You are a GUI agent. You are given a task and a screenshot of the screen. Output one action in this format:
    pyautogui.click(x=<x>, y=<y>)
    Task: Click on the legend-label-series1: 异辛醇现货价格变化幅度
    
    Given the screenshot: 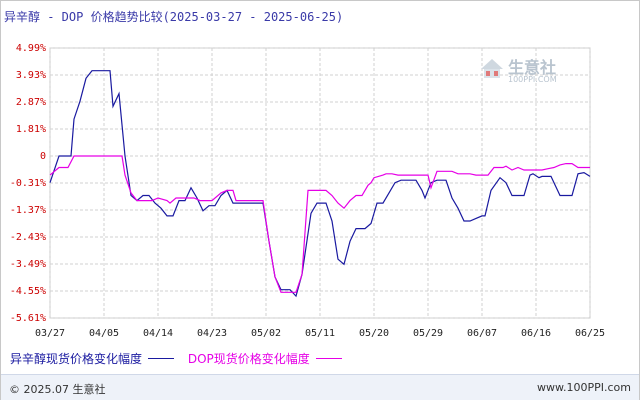 What is the action you would take?
    pyautogui.click(x=76, y=359)
    